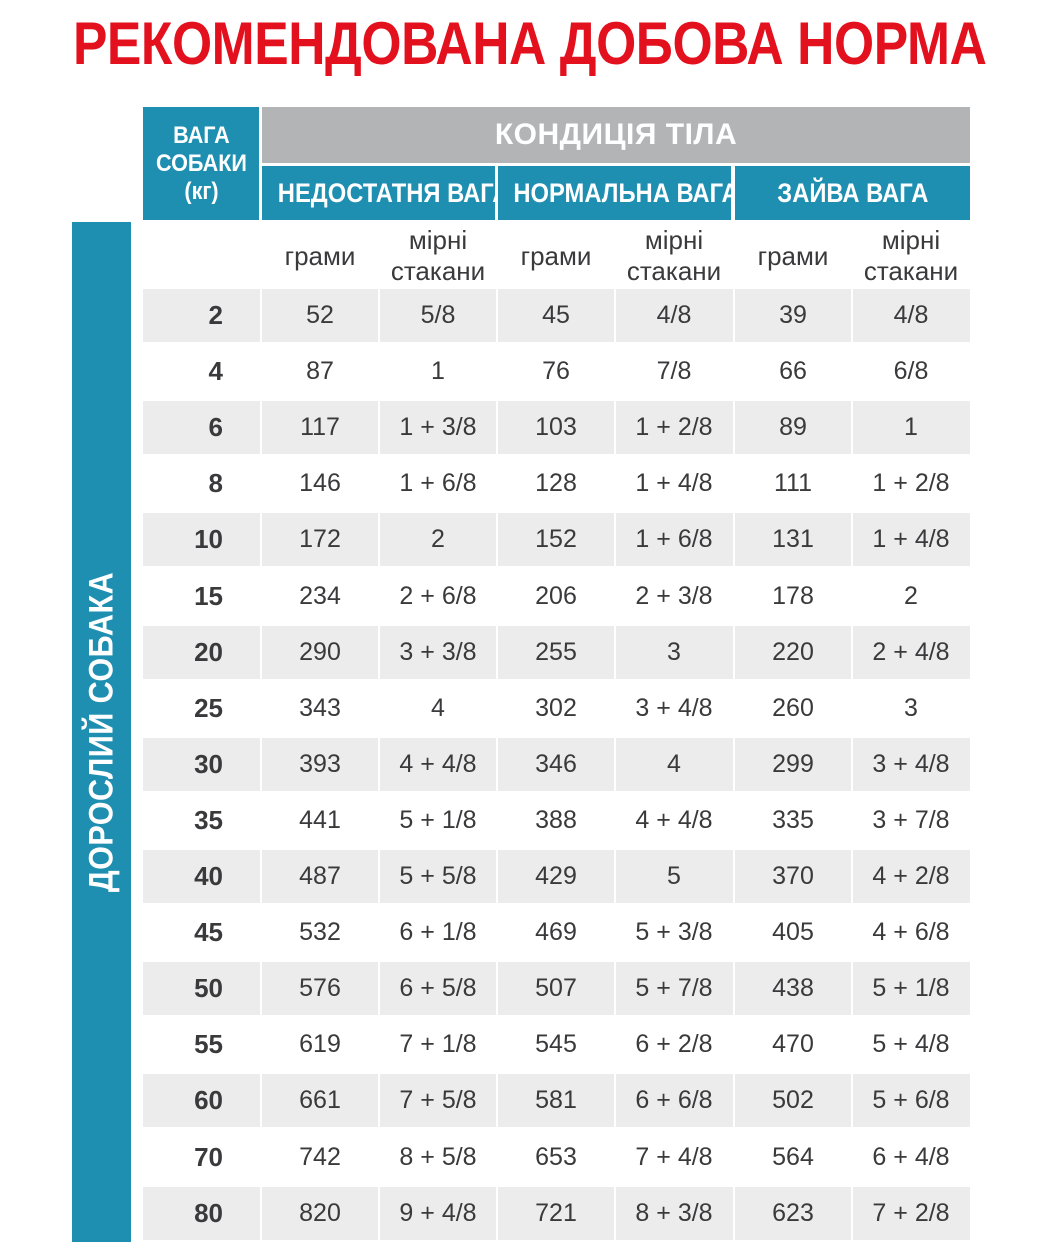 This screenshot has height=1250, width=1042. Describe the element at coordinates (793, 819) in the screenshot. I see `grams-cell: 335` at that location.